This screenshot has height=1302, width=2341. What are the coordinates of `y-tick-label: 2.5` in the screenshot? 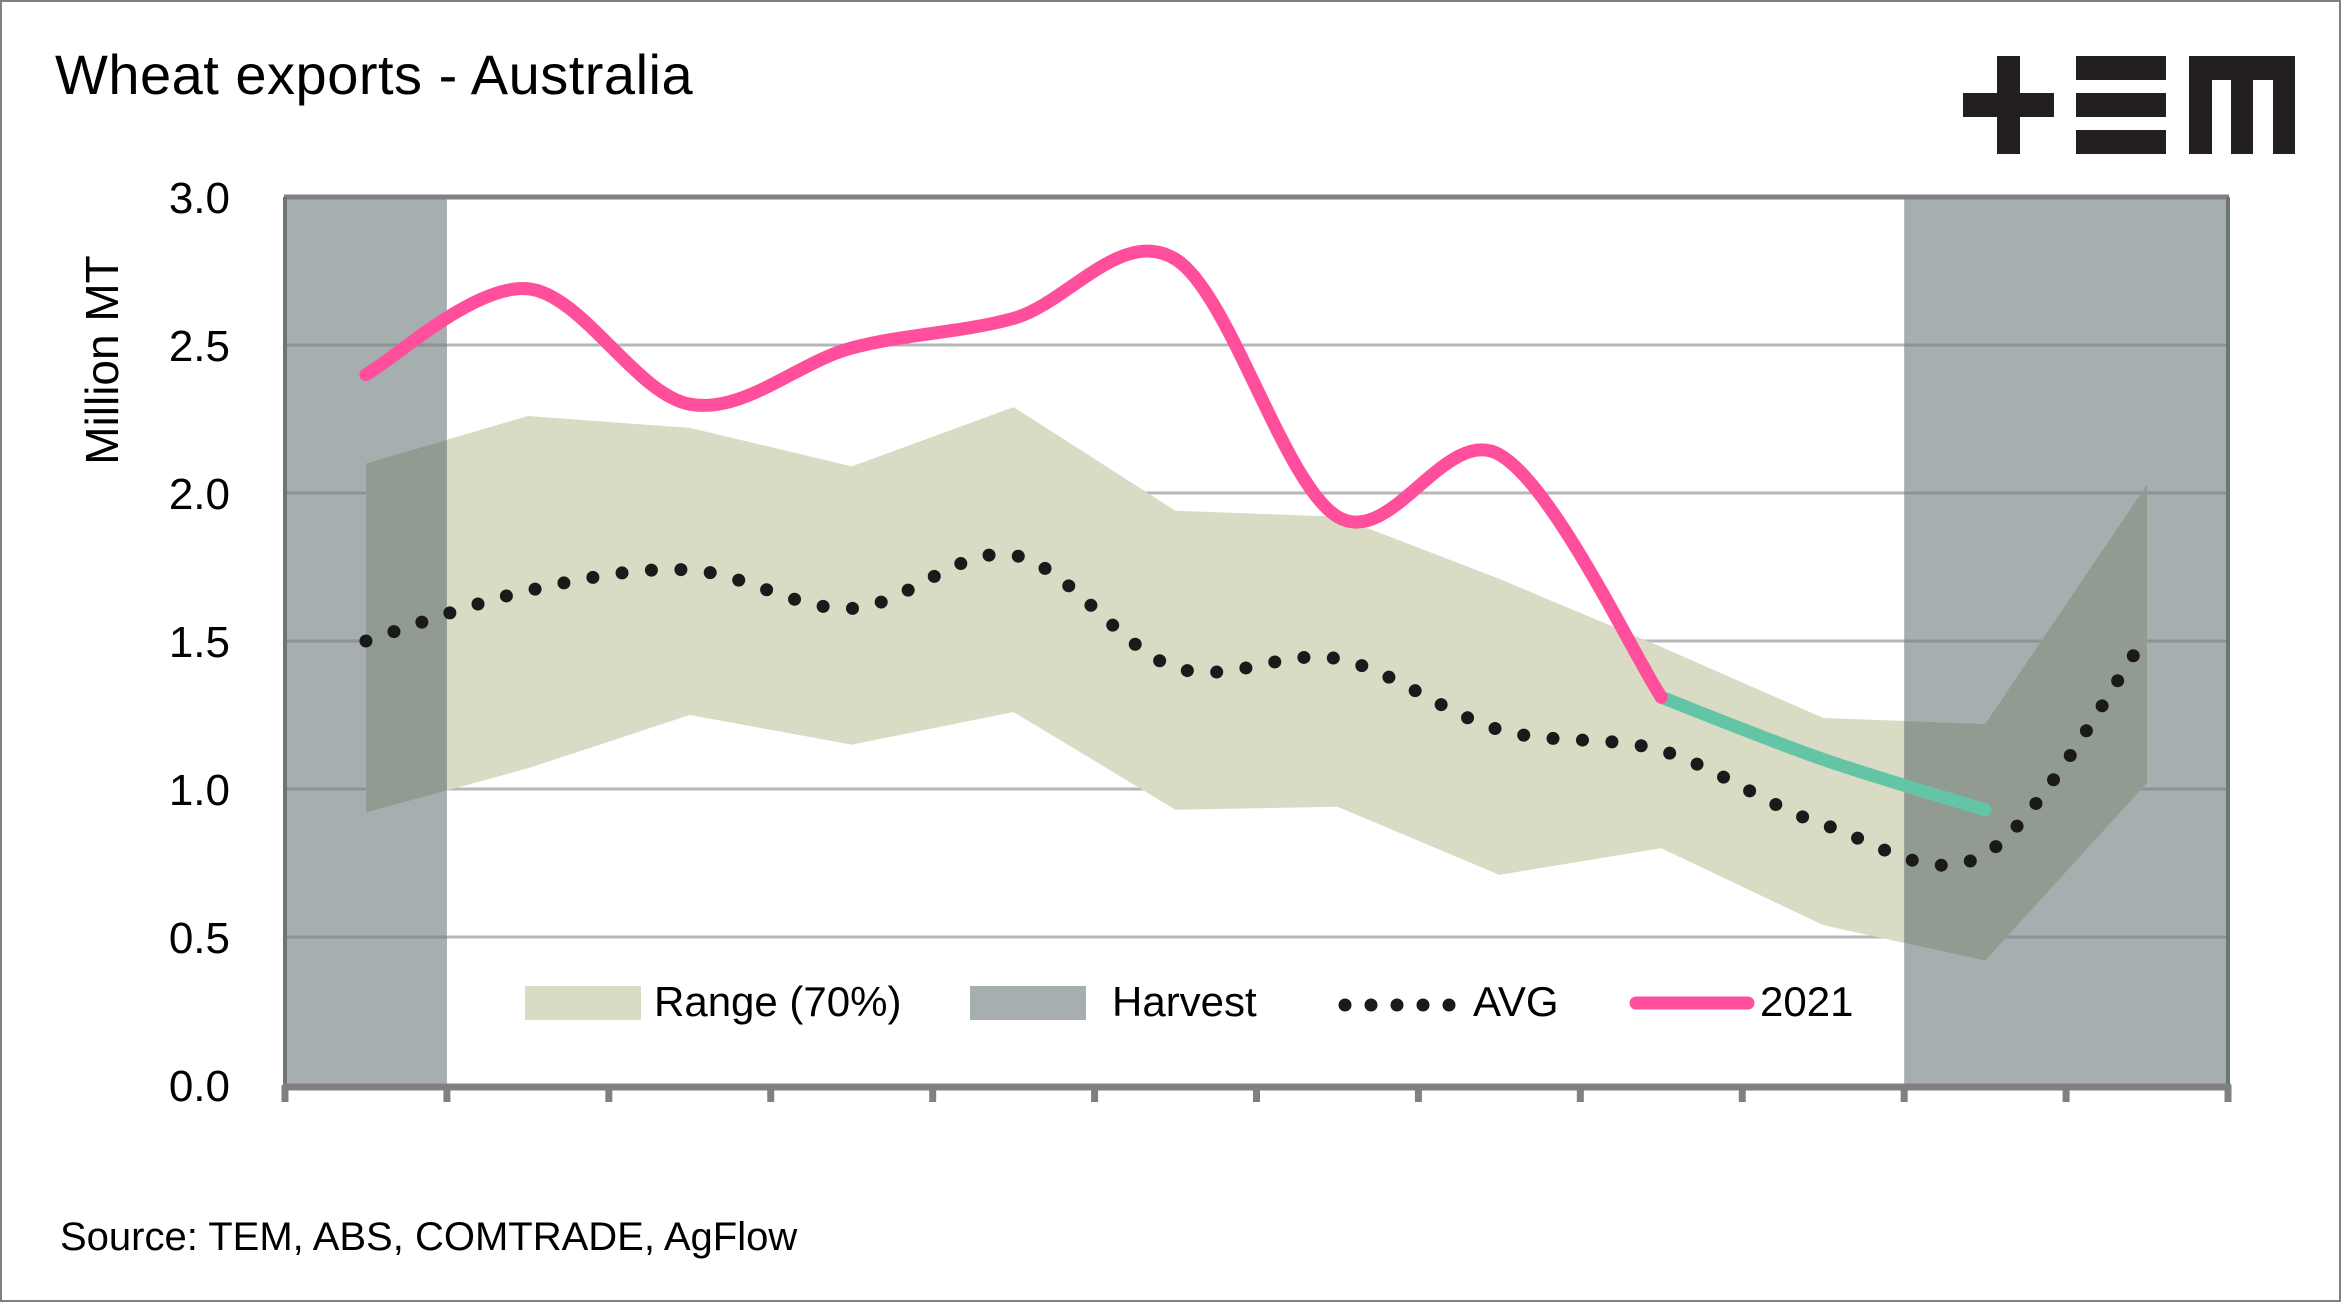 It's located at (199, 346).